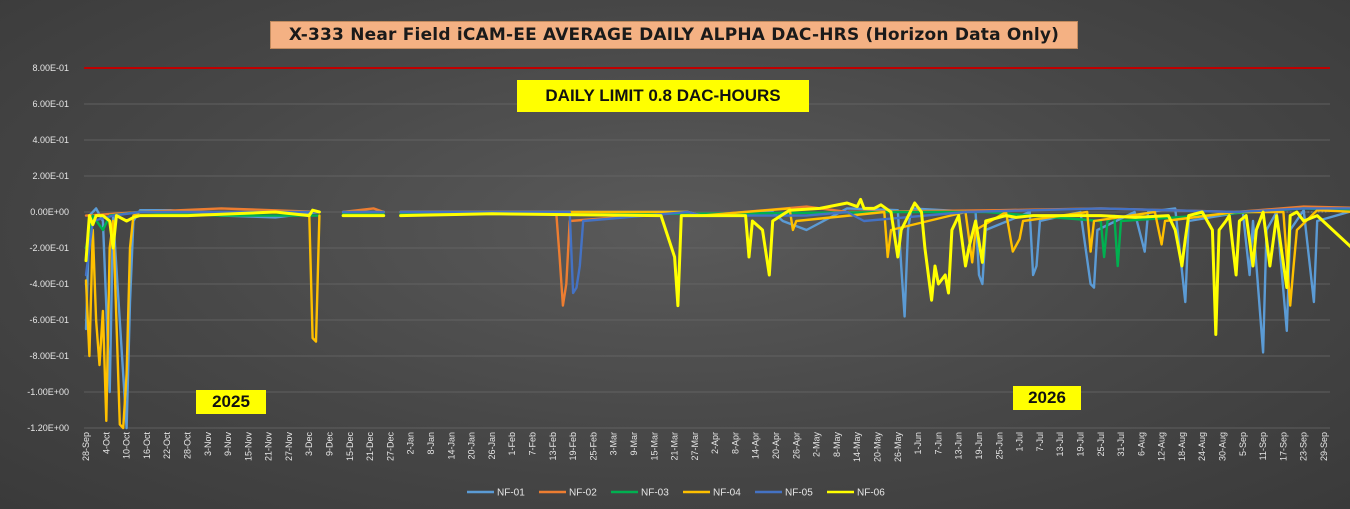 The height and width of the screenshot is (509, 1350). What do you see at coordinates (350, 447) in the screenshot?
I see `x-tick-label: 15-Dec` at bounding box center [350, 447].